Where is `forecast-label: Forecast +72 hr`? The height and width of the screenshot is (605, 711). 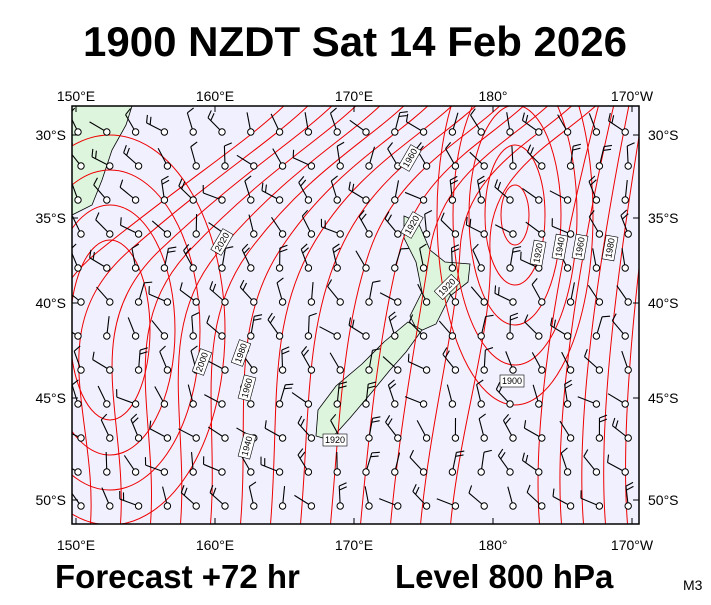 forecast-label: Forecast +72 hr is located at coordinates (177, 576).